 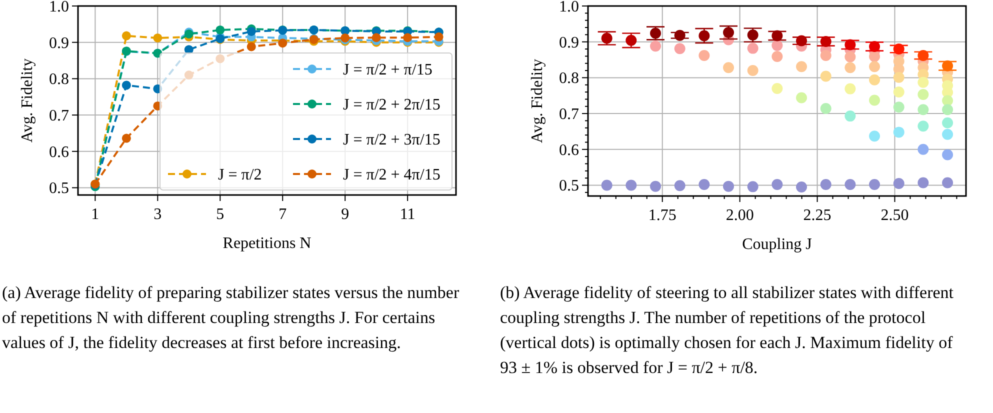 What do you see at coordinates (408, 214) in the screenshot?
I see `x-tick-label: 11` at bounding box center [408, 214].